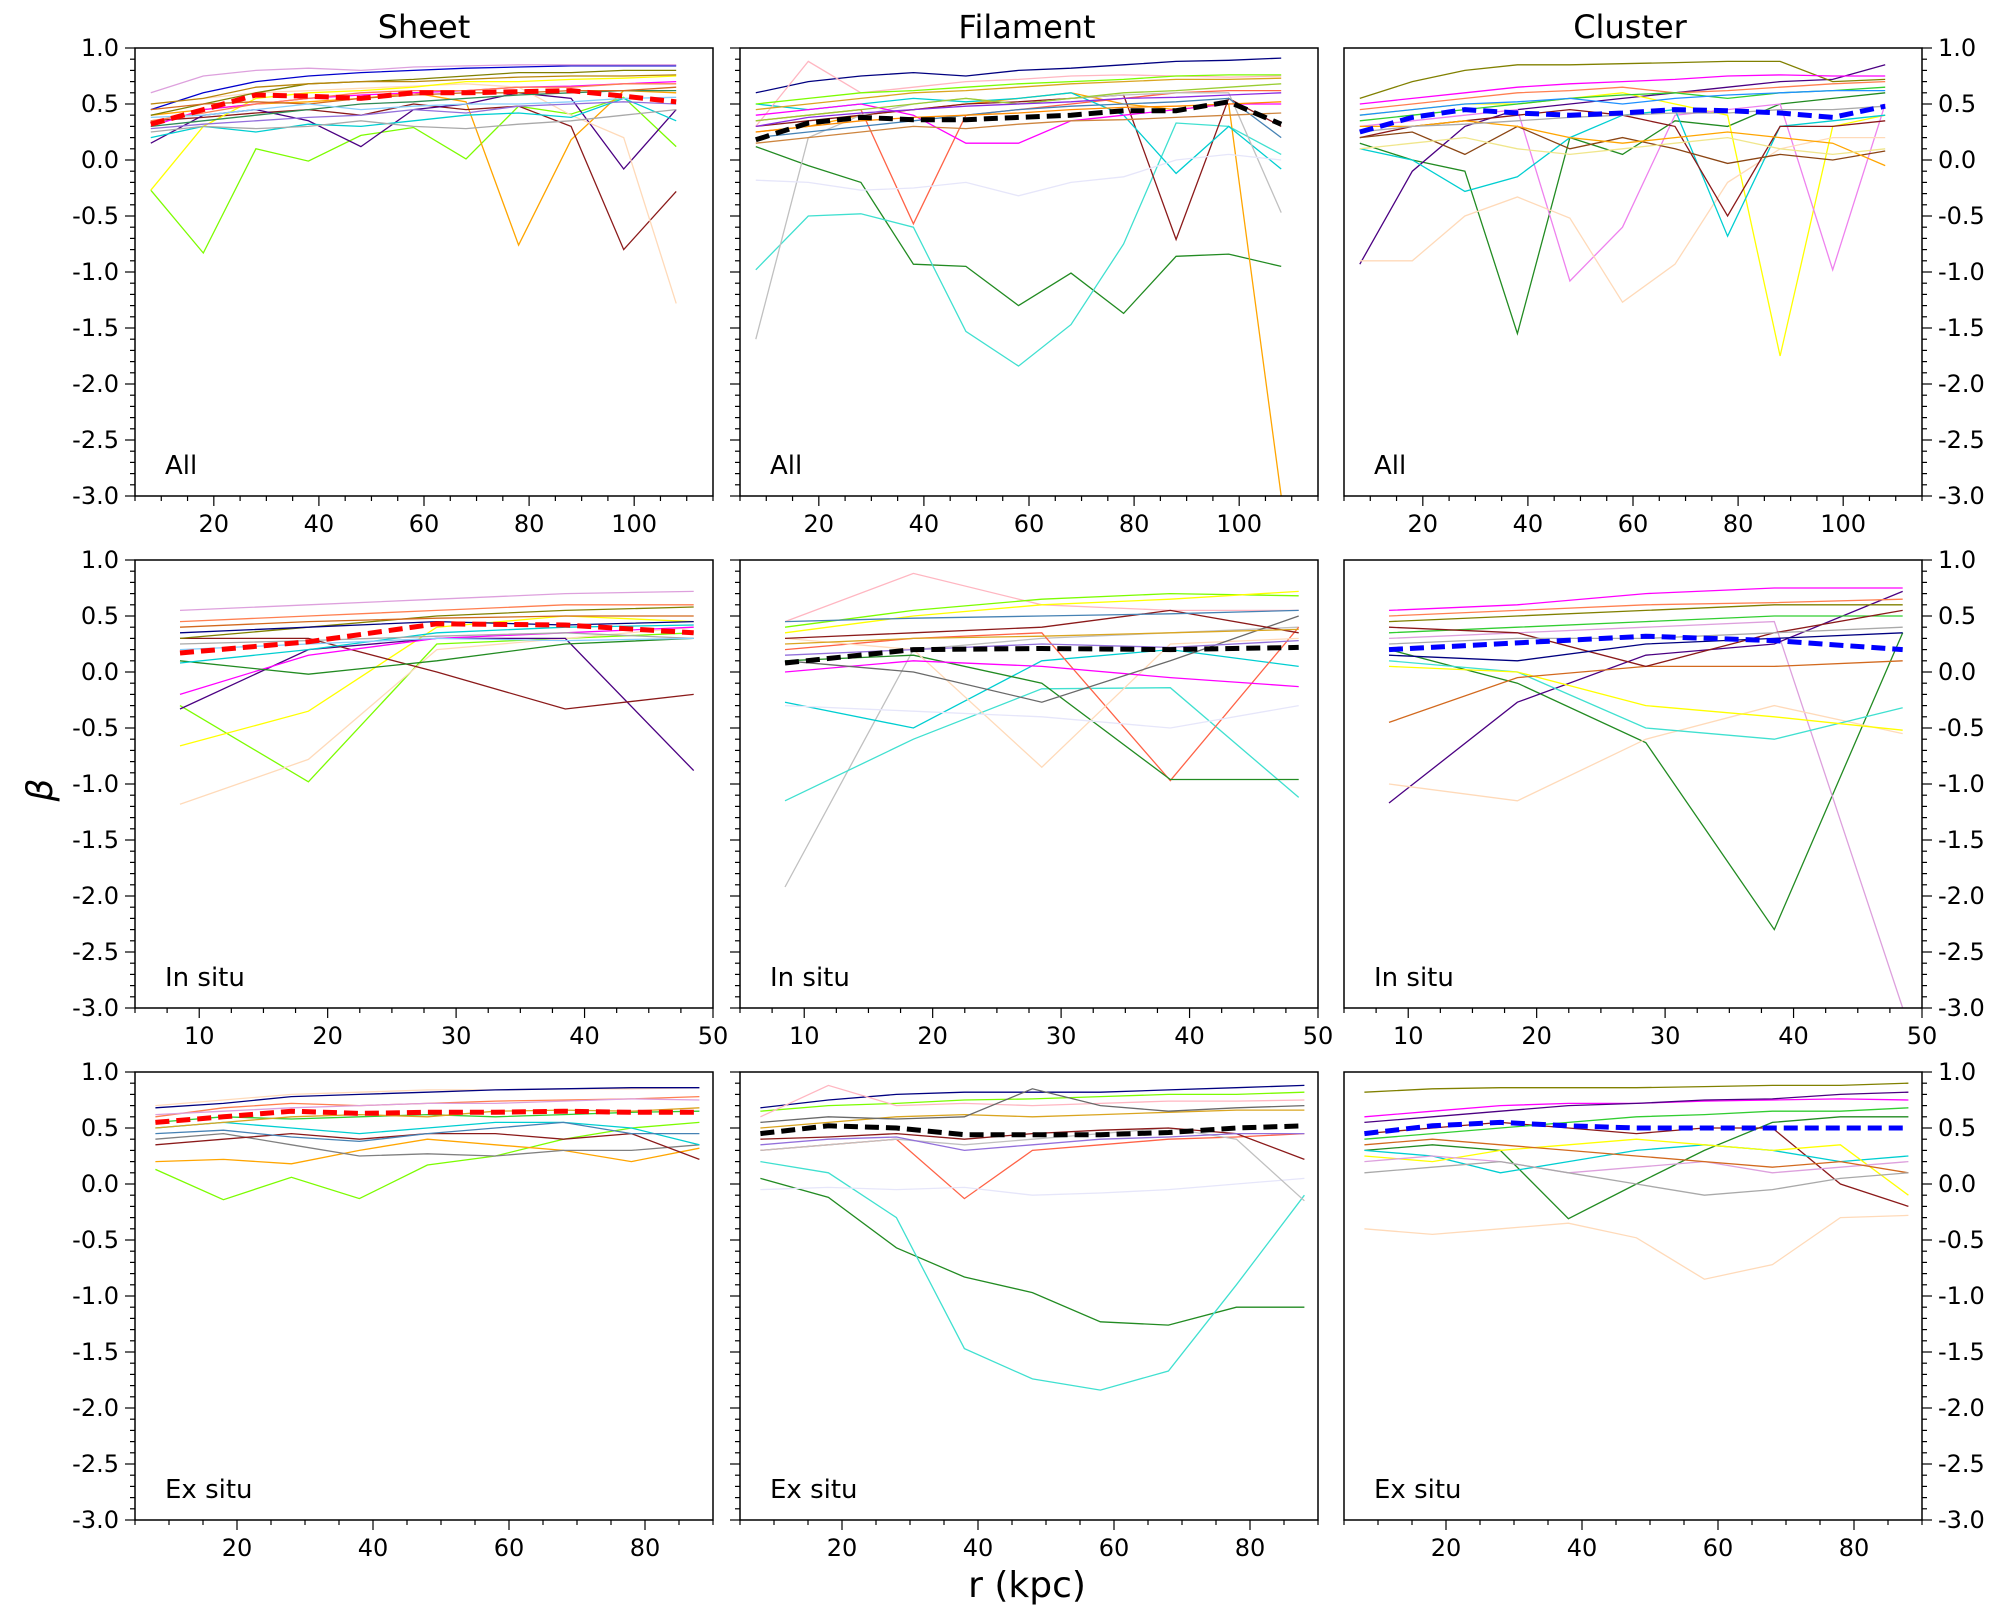 This screenshot has height=1620, width=2010. I want to click on y-axis-title: β, so click(40, 791).